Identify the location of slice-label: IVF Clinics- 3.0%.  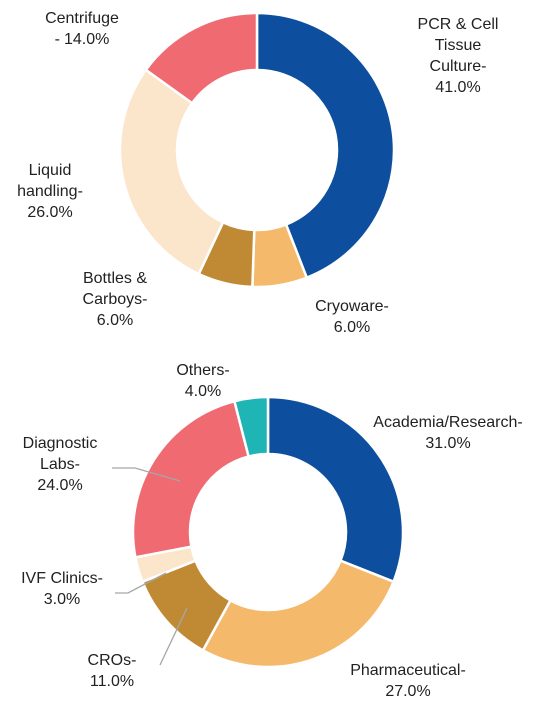
(62, 589).